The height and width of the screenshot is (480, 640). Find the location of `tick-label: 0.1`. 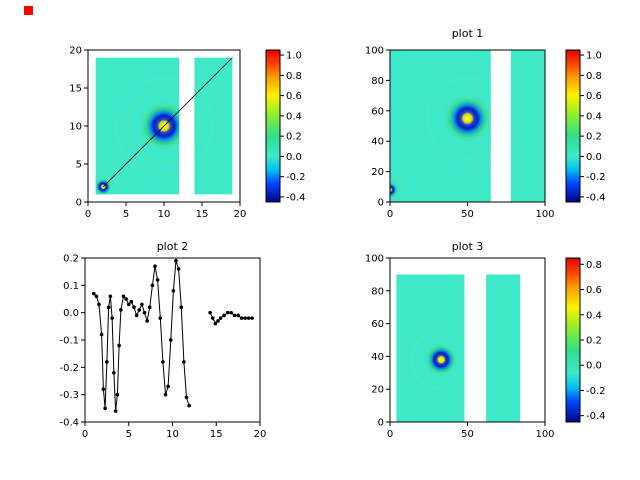

tick-label: 0.1 is located at coordinates (71, 286).